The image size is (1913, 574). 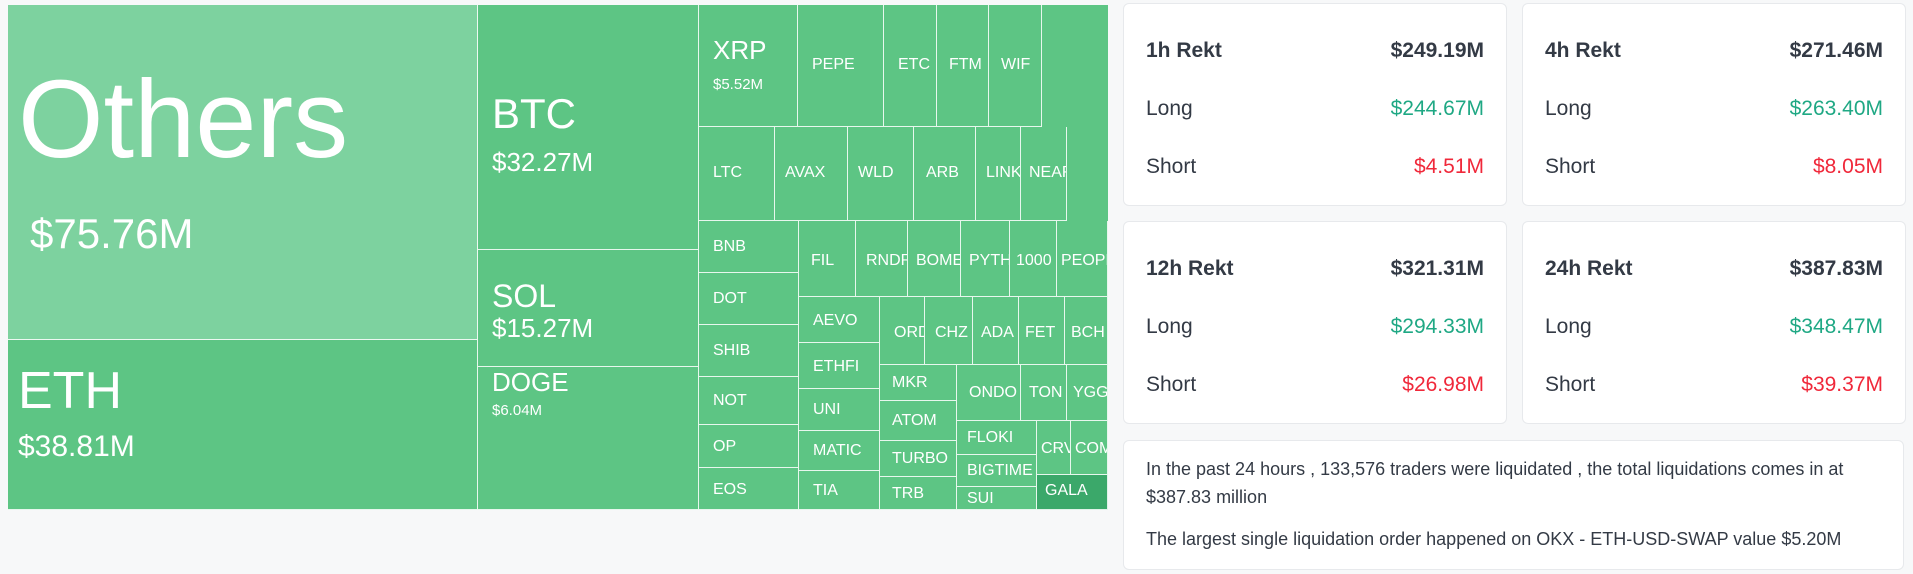 I want to click on treemap-cell-pyth: PYTH, so click(x=985, y=259).